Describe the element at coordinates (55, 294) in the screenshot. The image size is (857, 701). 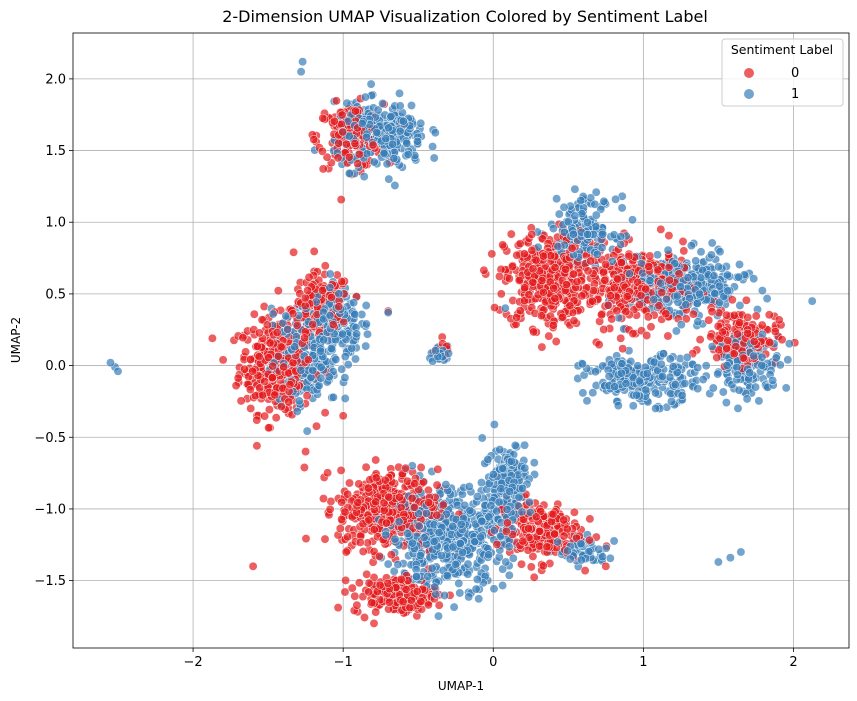
I see `y-tick-label: 0.5` at that location.